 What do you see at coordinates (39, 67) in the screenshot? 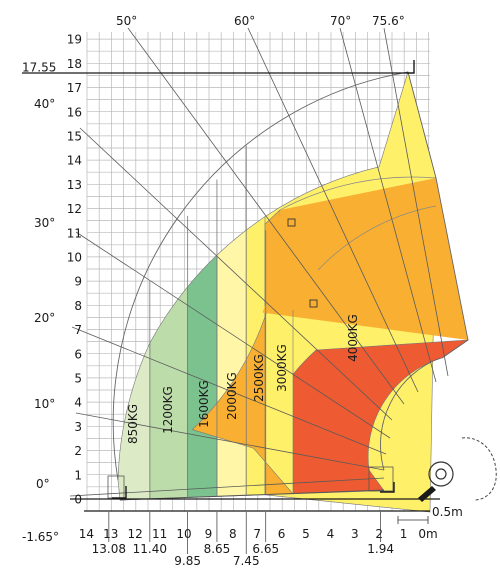
I see `y-mark-label: 17.55` at bounding box center [39, 67].